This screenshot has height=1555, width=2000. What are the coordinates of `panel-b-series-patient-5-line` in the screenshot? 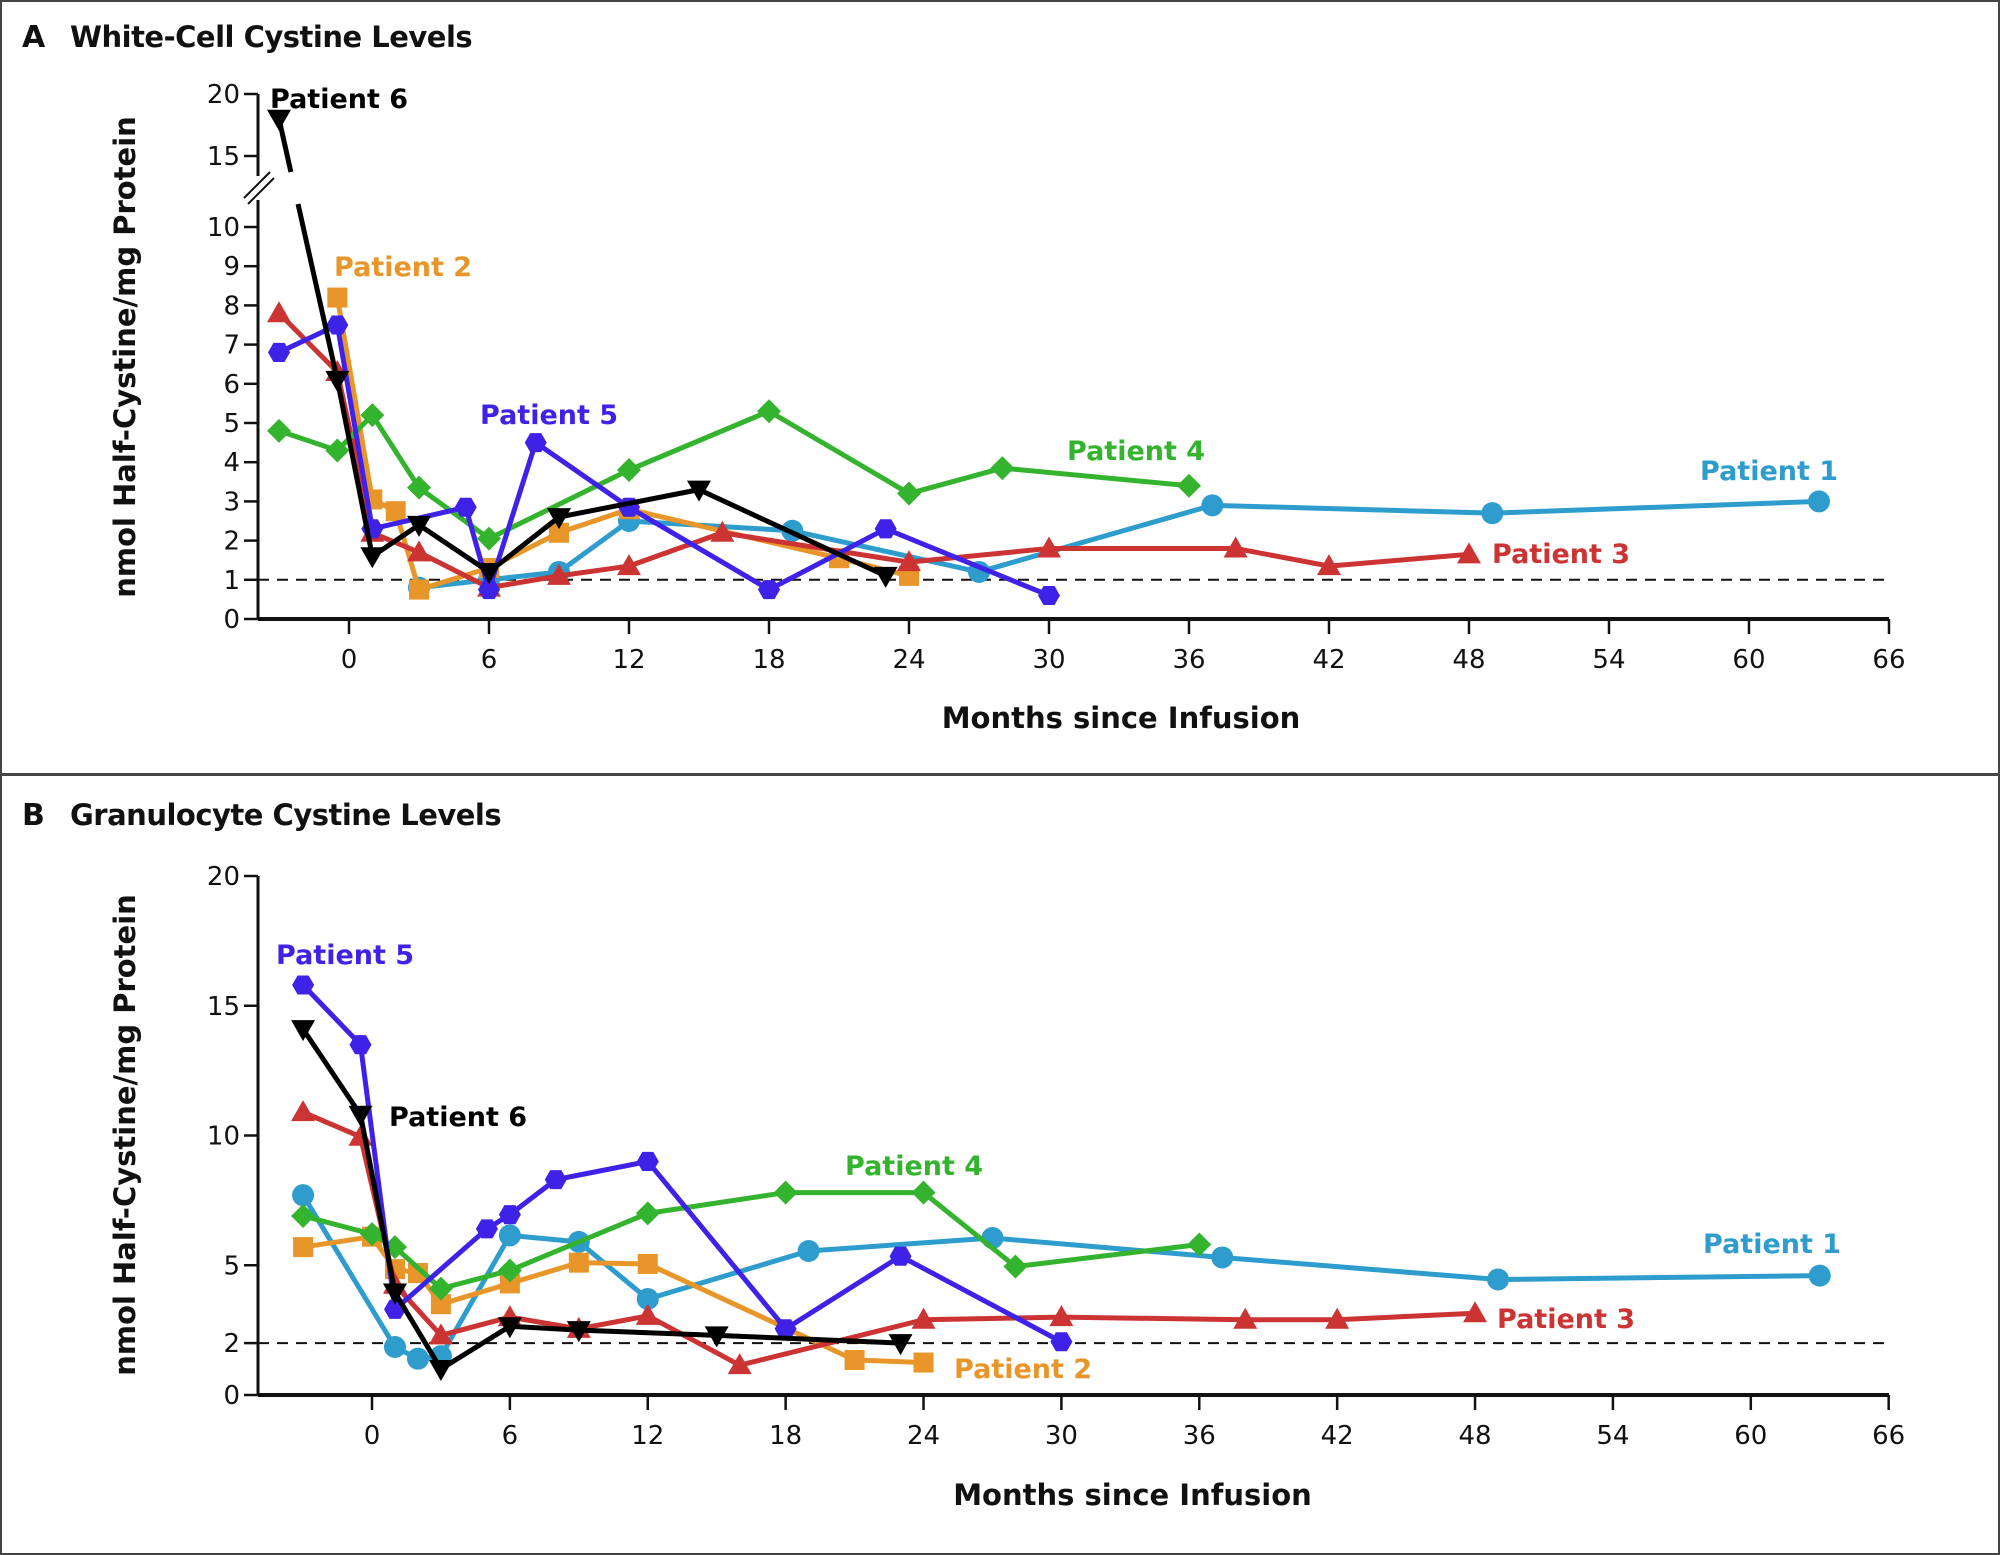 It's located at (682, 1164).